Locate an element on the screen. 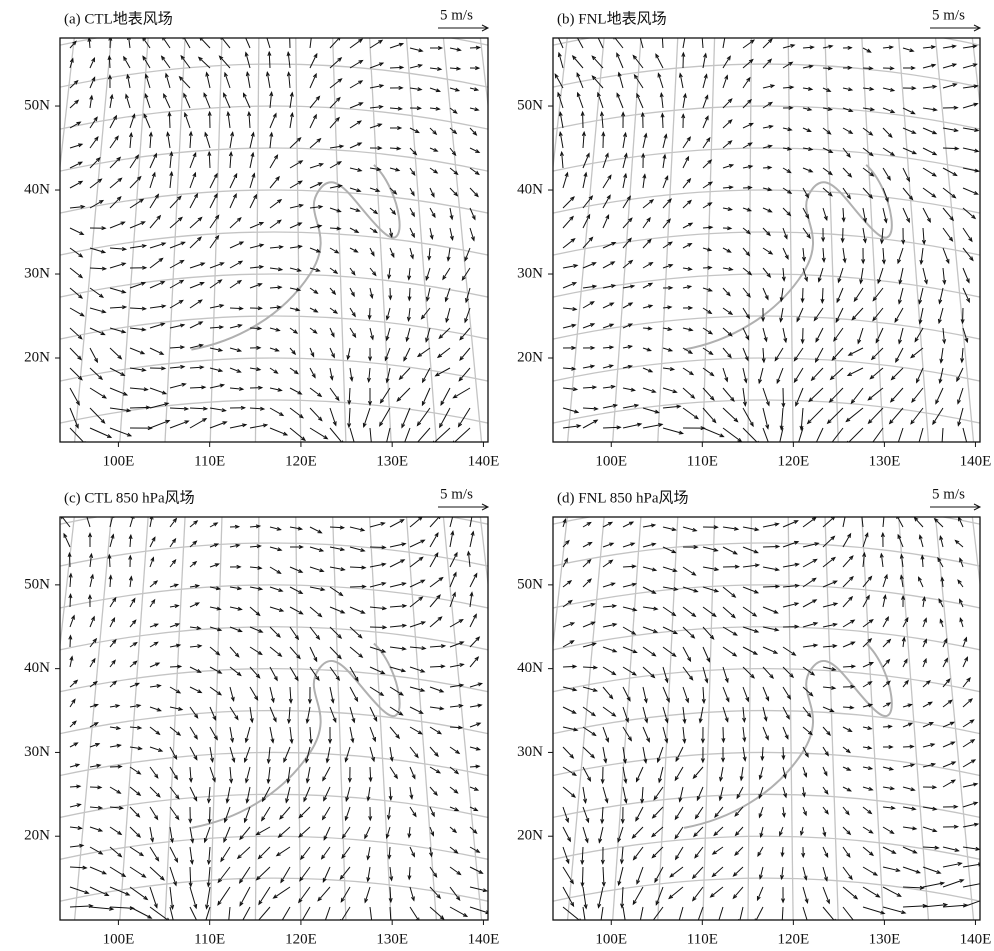 This screenshot has height=951, width=994. meridian is located at coordinates (20, 718).